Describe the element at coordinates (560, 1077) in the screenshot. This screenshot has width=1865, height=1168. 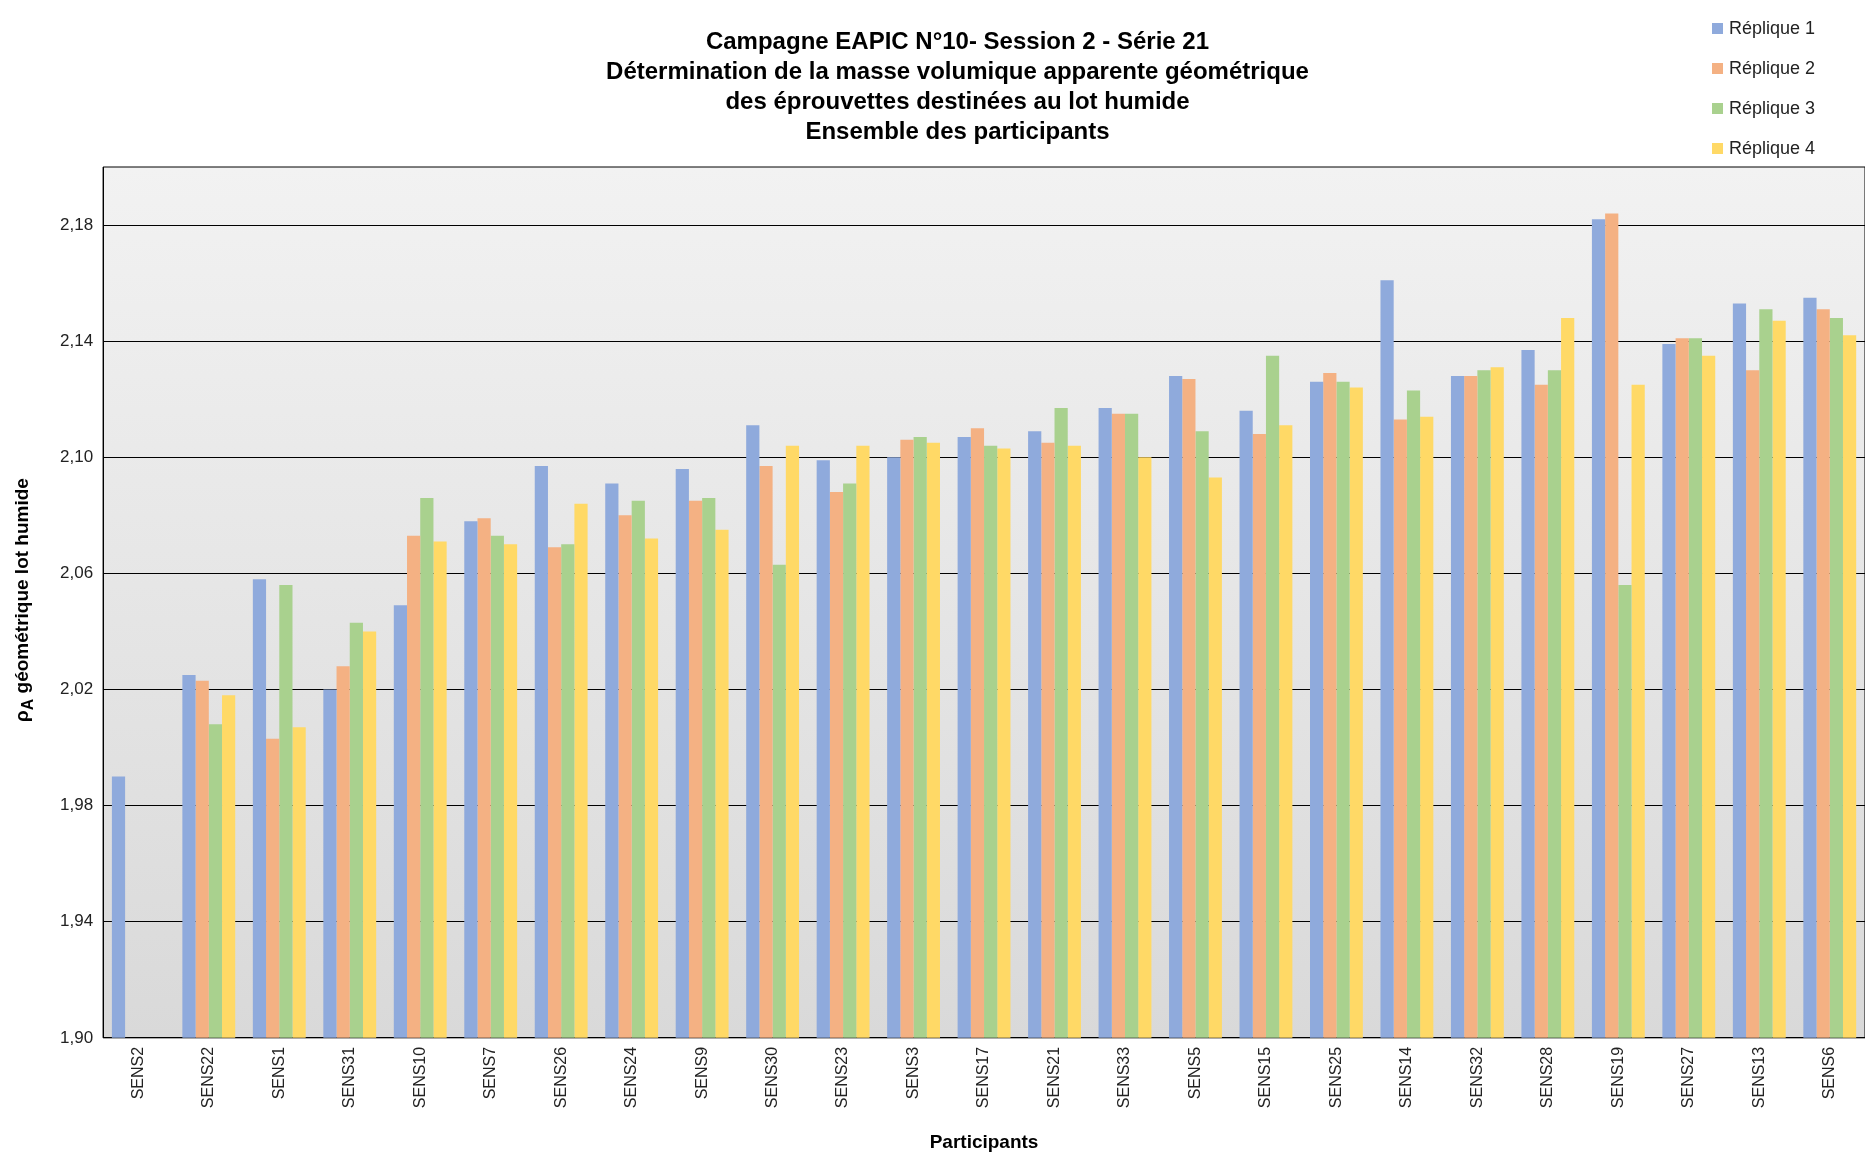
I see `x-tick-label: SENS26` at that location.